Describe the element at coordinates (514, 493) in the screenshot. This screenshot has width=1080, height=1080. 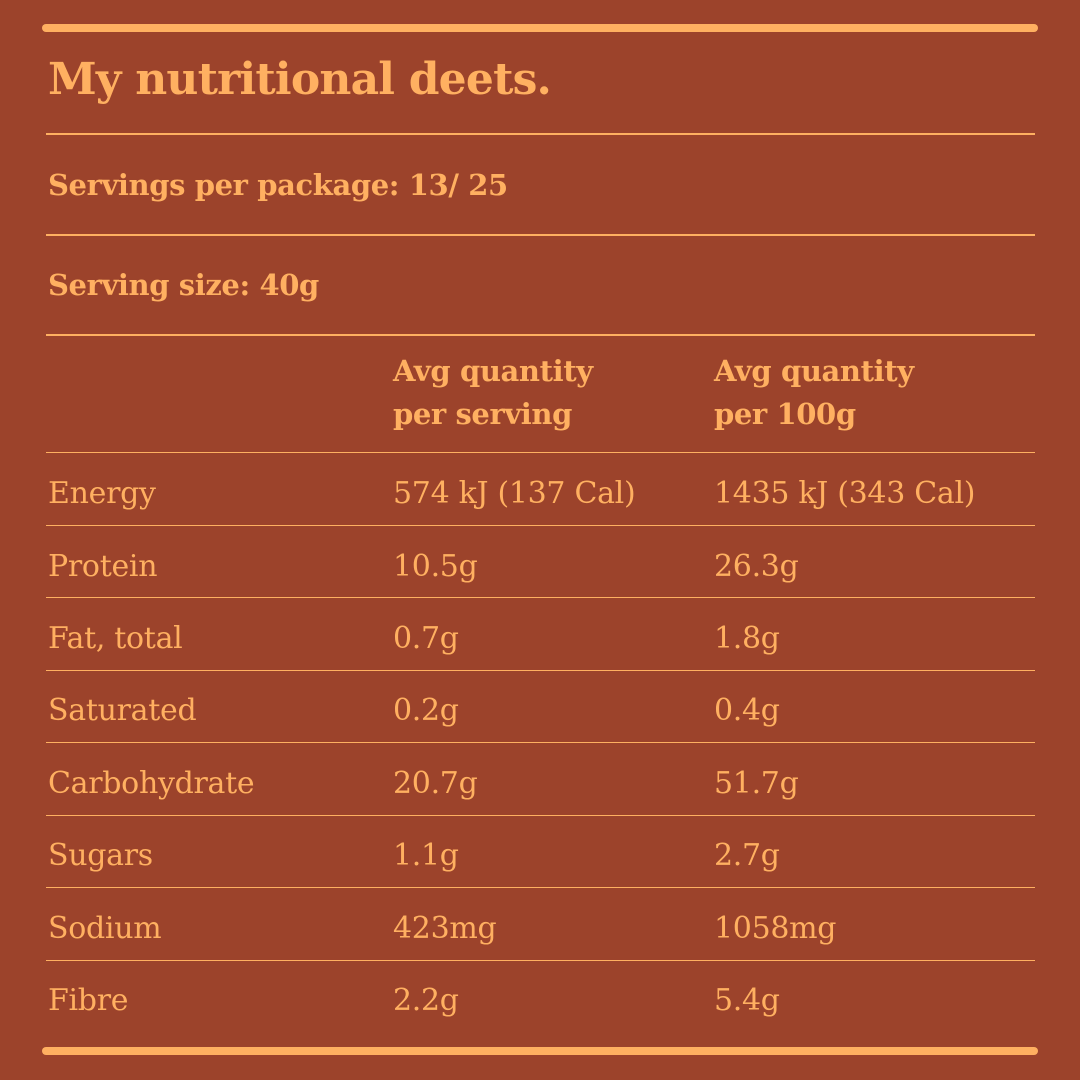
I see `per-serving-value: 574 kJ (137 Cal)` at that location.